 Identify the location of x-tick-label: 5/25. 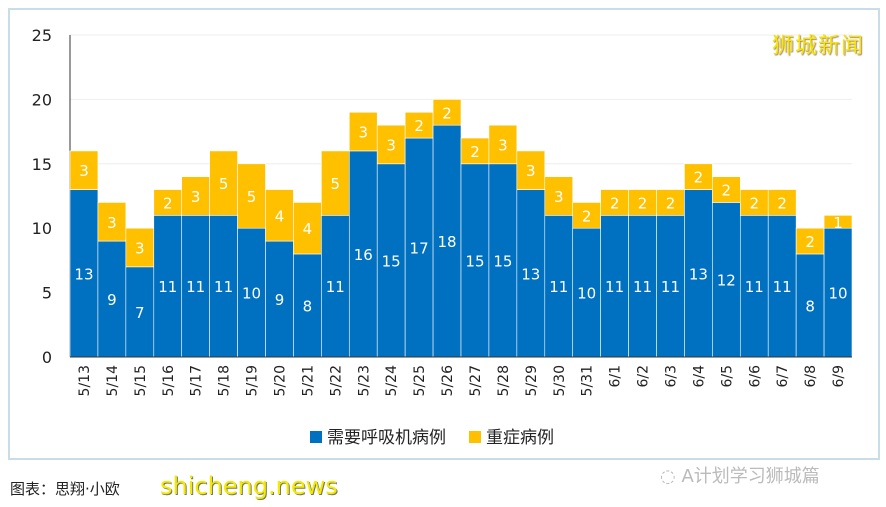
(420, 380).